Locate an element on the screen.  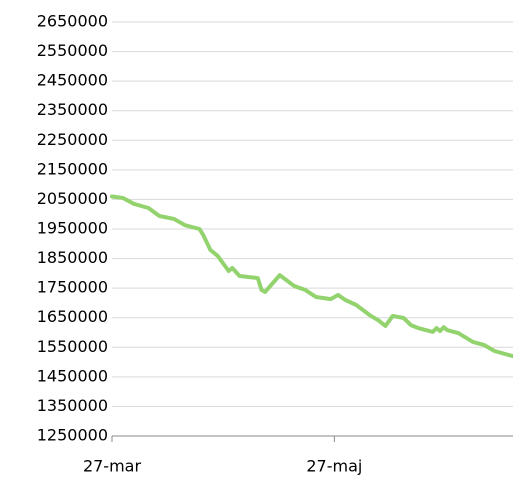
x-tick-label: 27-mar is located at coordinates (112, 466).